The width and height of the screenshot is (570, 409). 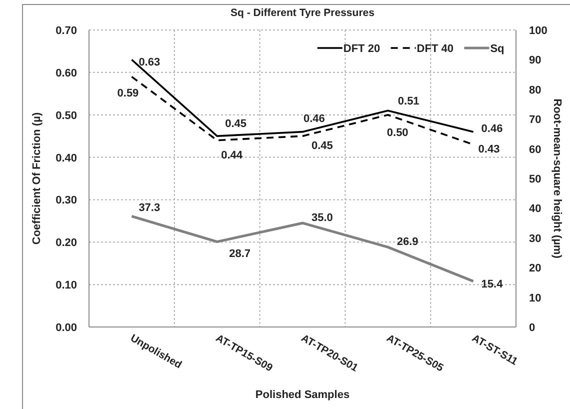 What do you see at coordinates (535, 298) in the screenshot?
I see `y2-tick-label: 10` at bounding box center [535, 298].